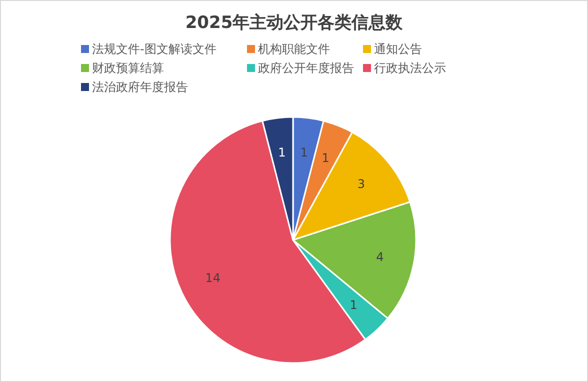 The image size is (588, 382). Describe the element at coordinates (294, 23) in the screenshot. I see `chart-title: 2025年主动公开各类信息数` at that location.